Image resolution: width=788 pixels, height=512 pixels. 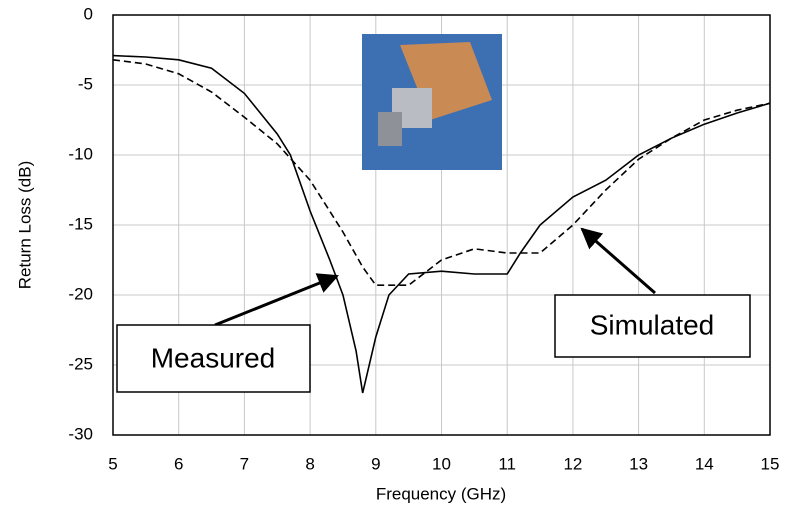 What do you see at coordinates (704, 463) in the screenshot?
I see `x-tick-label: 14` at bounding box center [704, 463].